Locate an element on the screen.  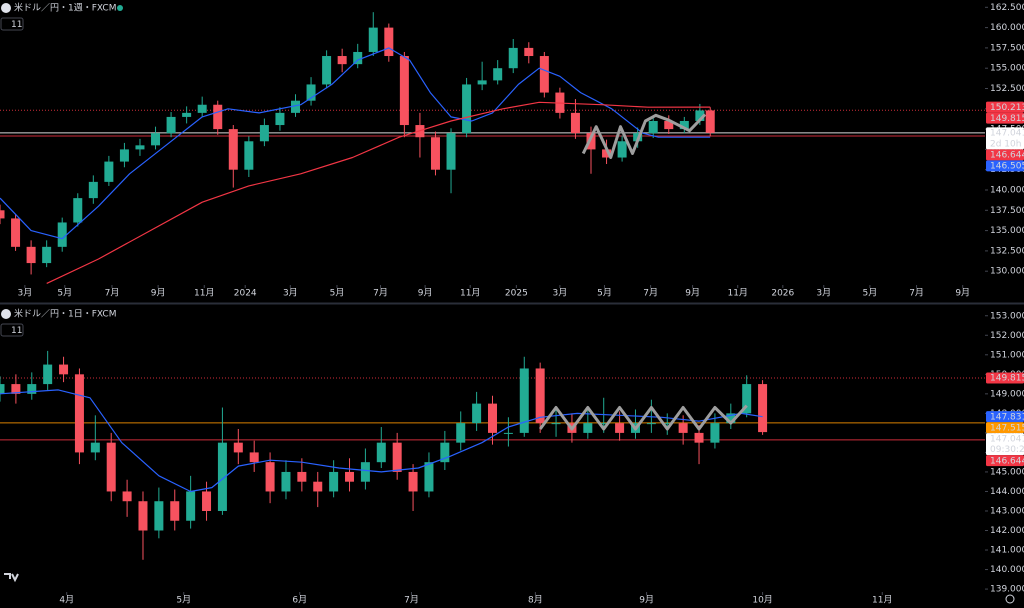
y-tick-label: 151.000 is located at coordinates (1007, 355).